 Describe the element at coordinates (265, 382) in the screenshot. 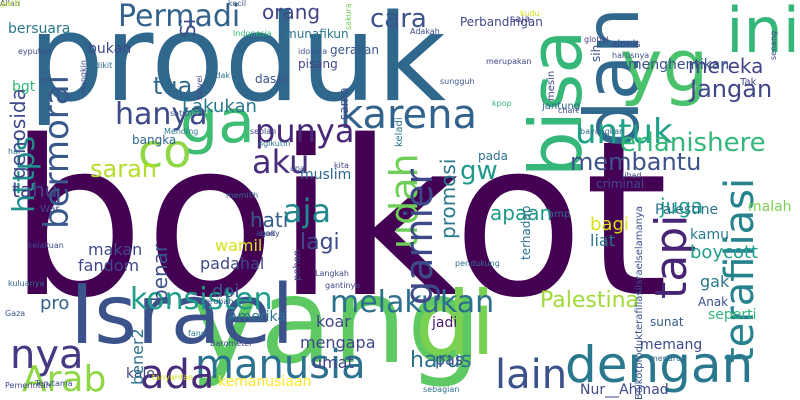

I see `cloud-word: kemanusiaan` at that location.